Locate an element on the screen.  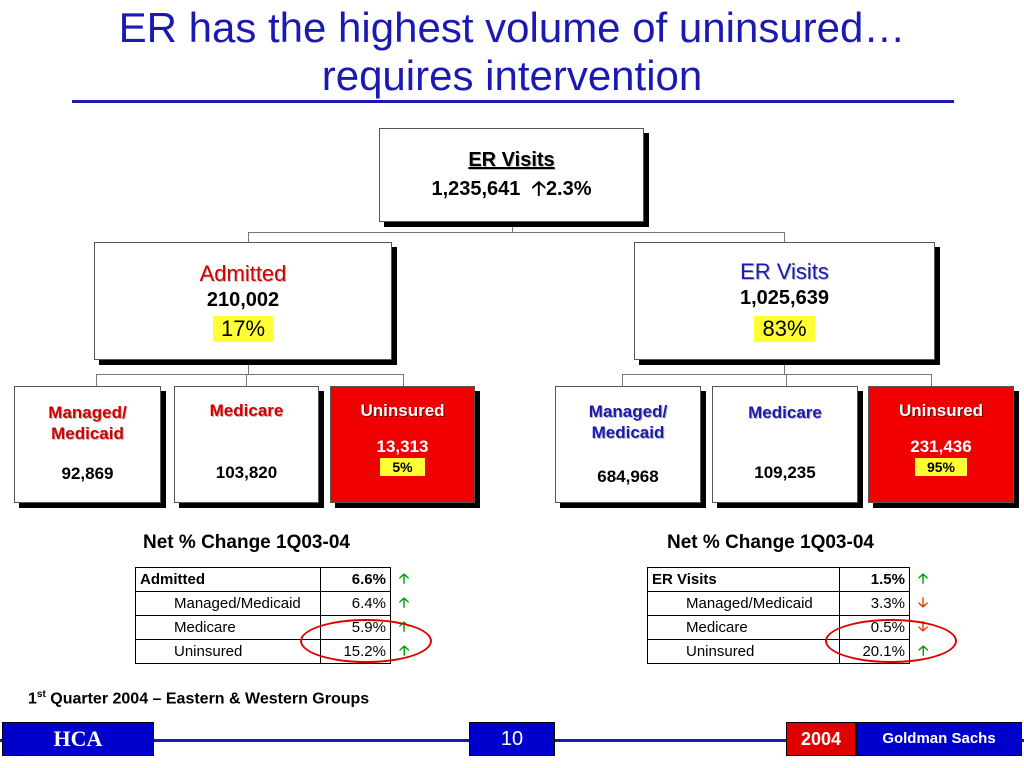
leaf-value: 13,313 is located at coordinates (402, 446).